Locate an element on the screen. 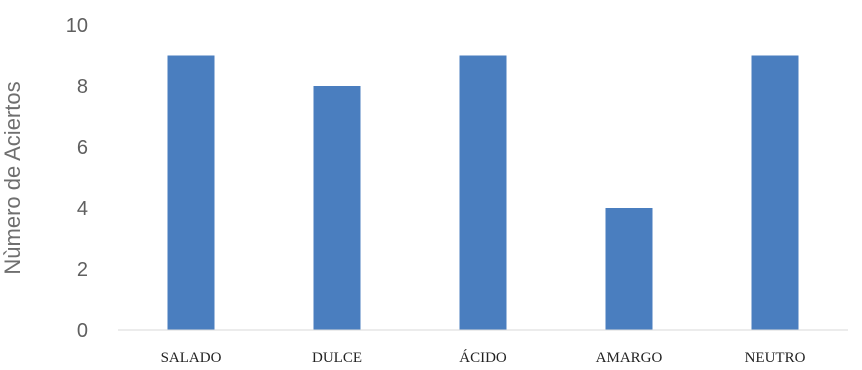 The height and width of the screenshot is (370, 862). y-tick-label: 0 is located at coordinates (82, 331).